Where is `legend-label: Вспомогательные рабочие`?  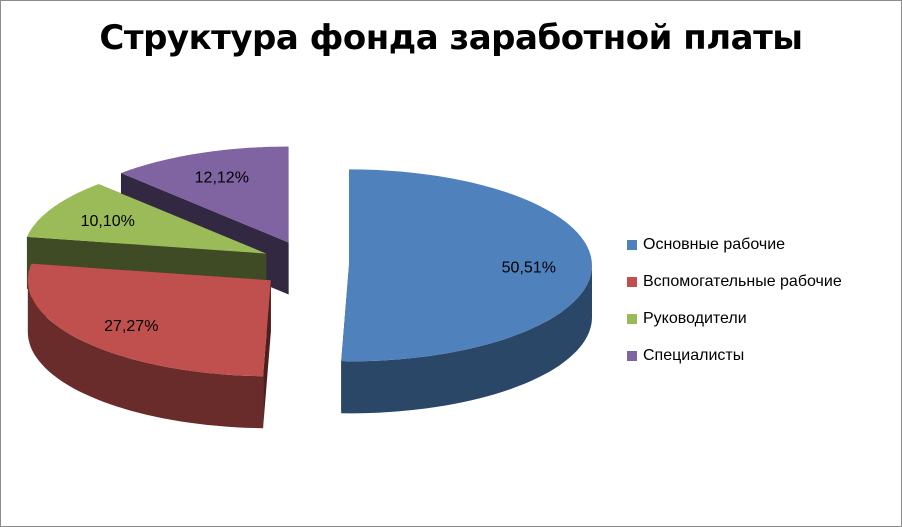
legend-label: Вспомогательные рабочие is located at coordinates (742, 281).